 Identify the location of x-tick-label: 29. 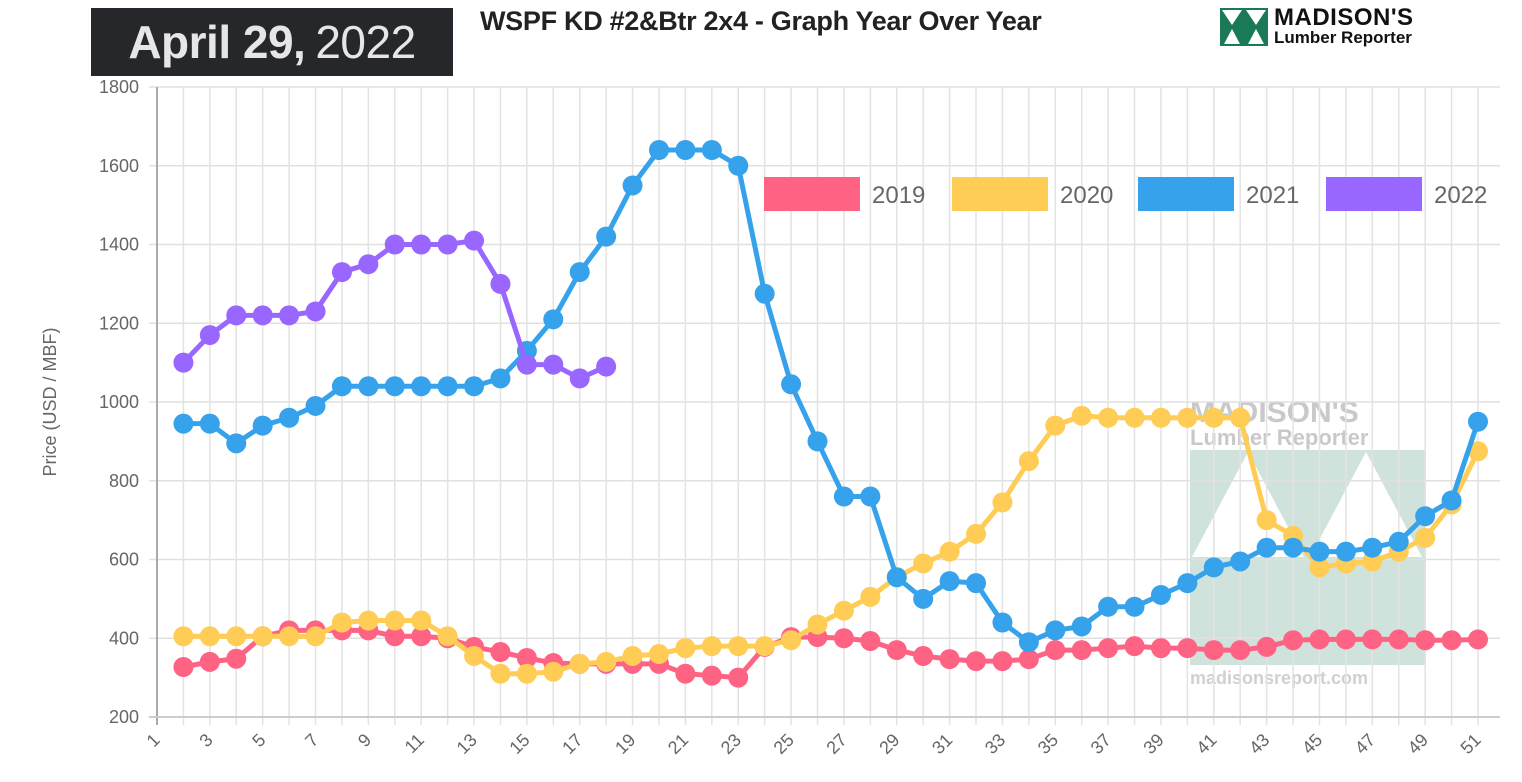
(889, 744).